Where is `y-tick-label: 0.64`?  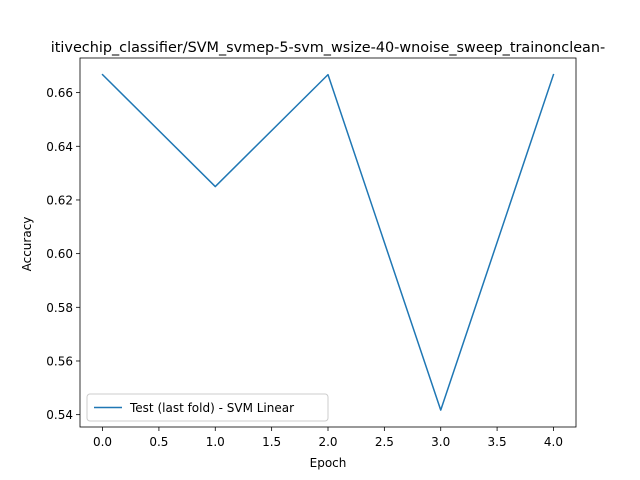 y-tick-label: 0.64 is located at coordinates (59, 147).